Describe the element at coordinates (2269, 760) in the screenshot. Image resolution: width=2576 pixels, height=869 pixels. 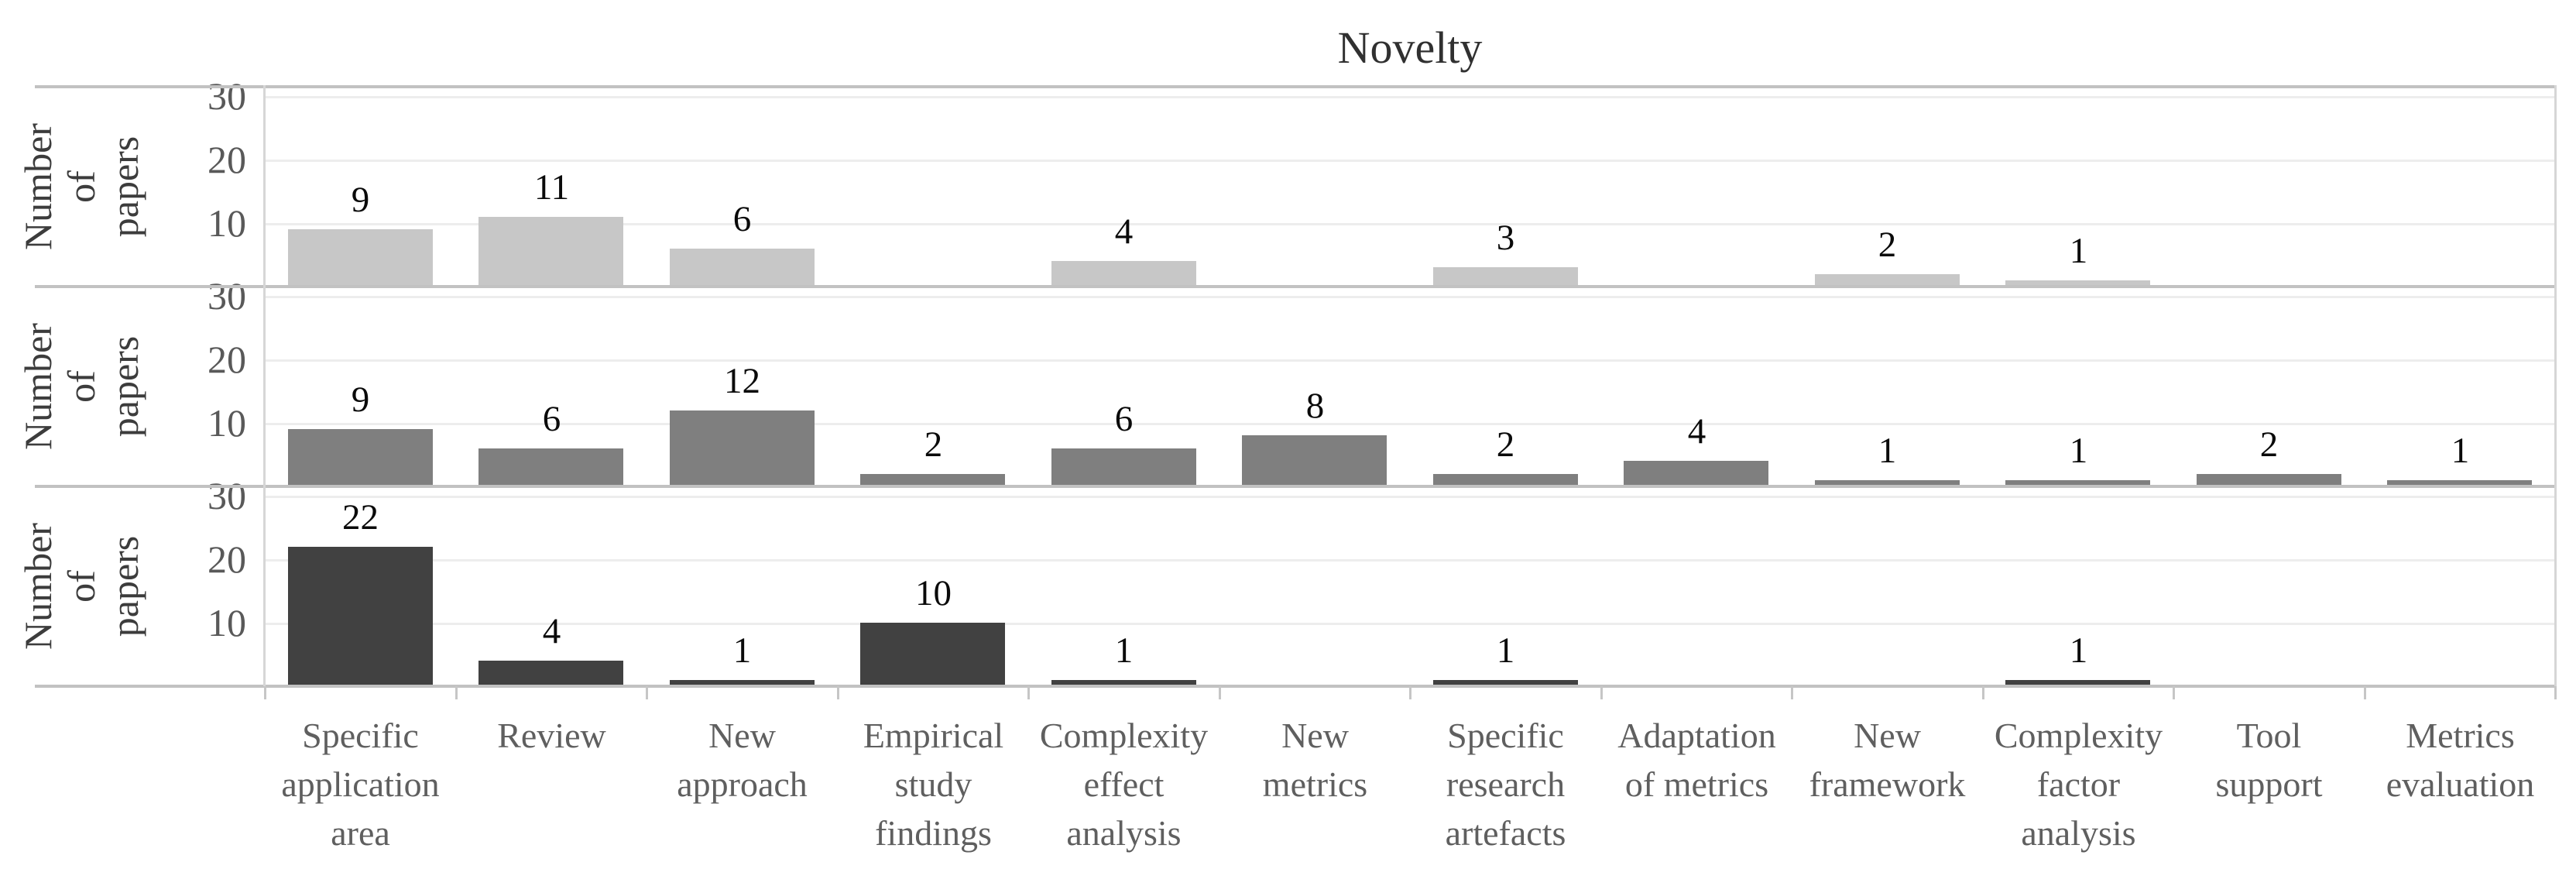
I see `x-category-label: Tool support` at that location.